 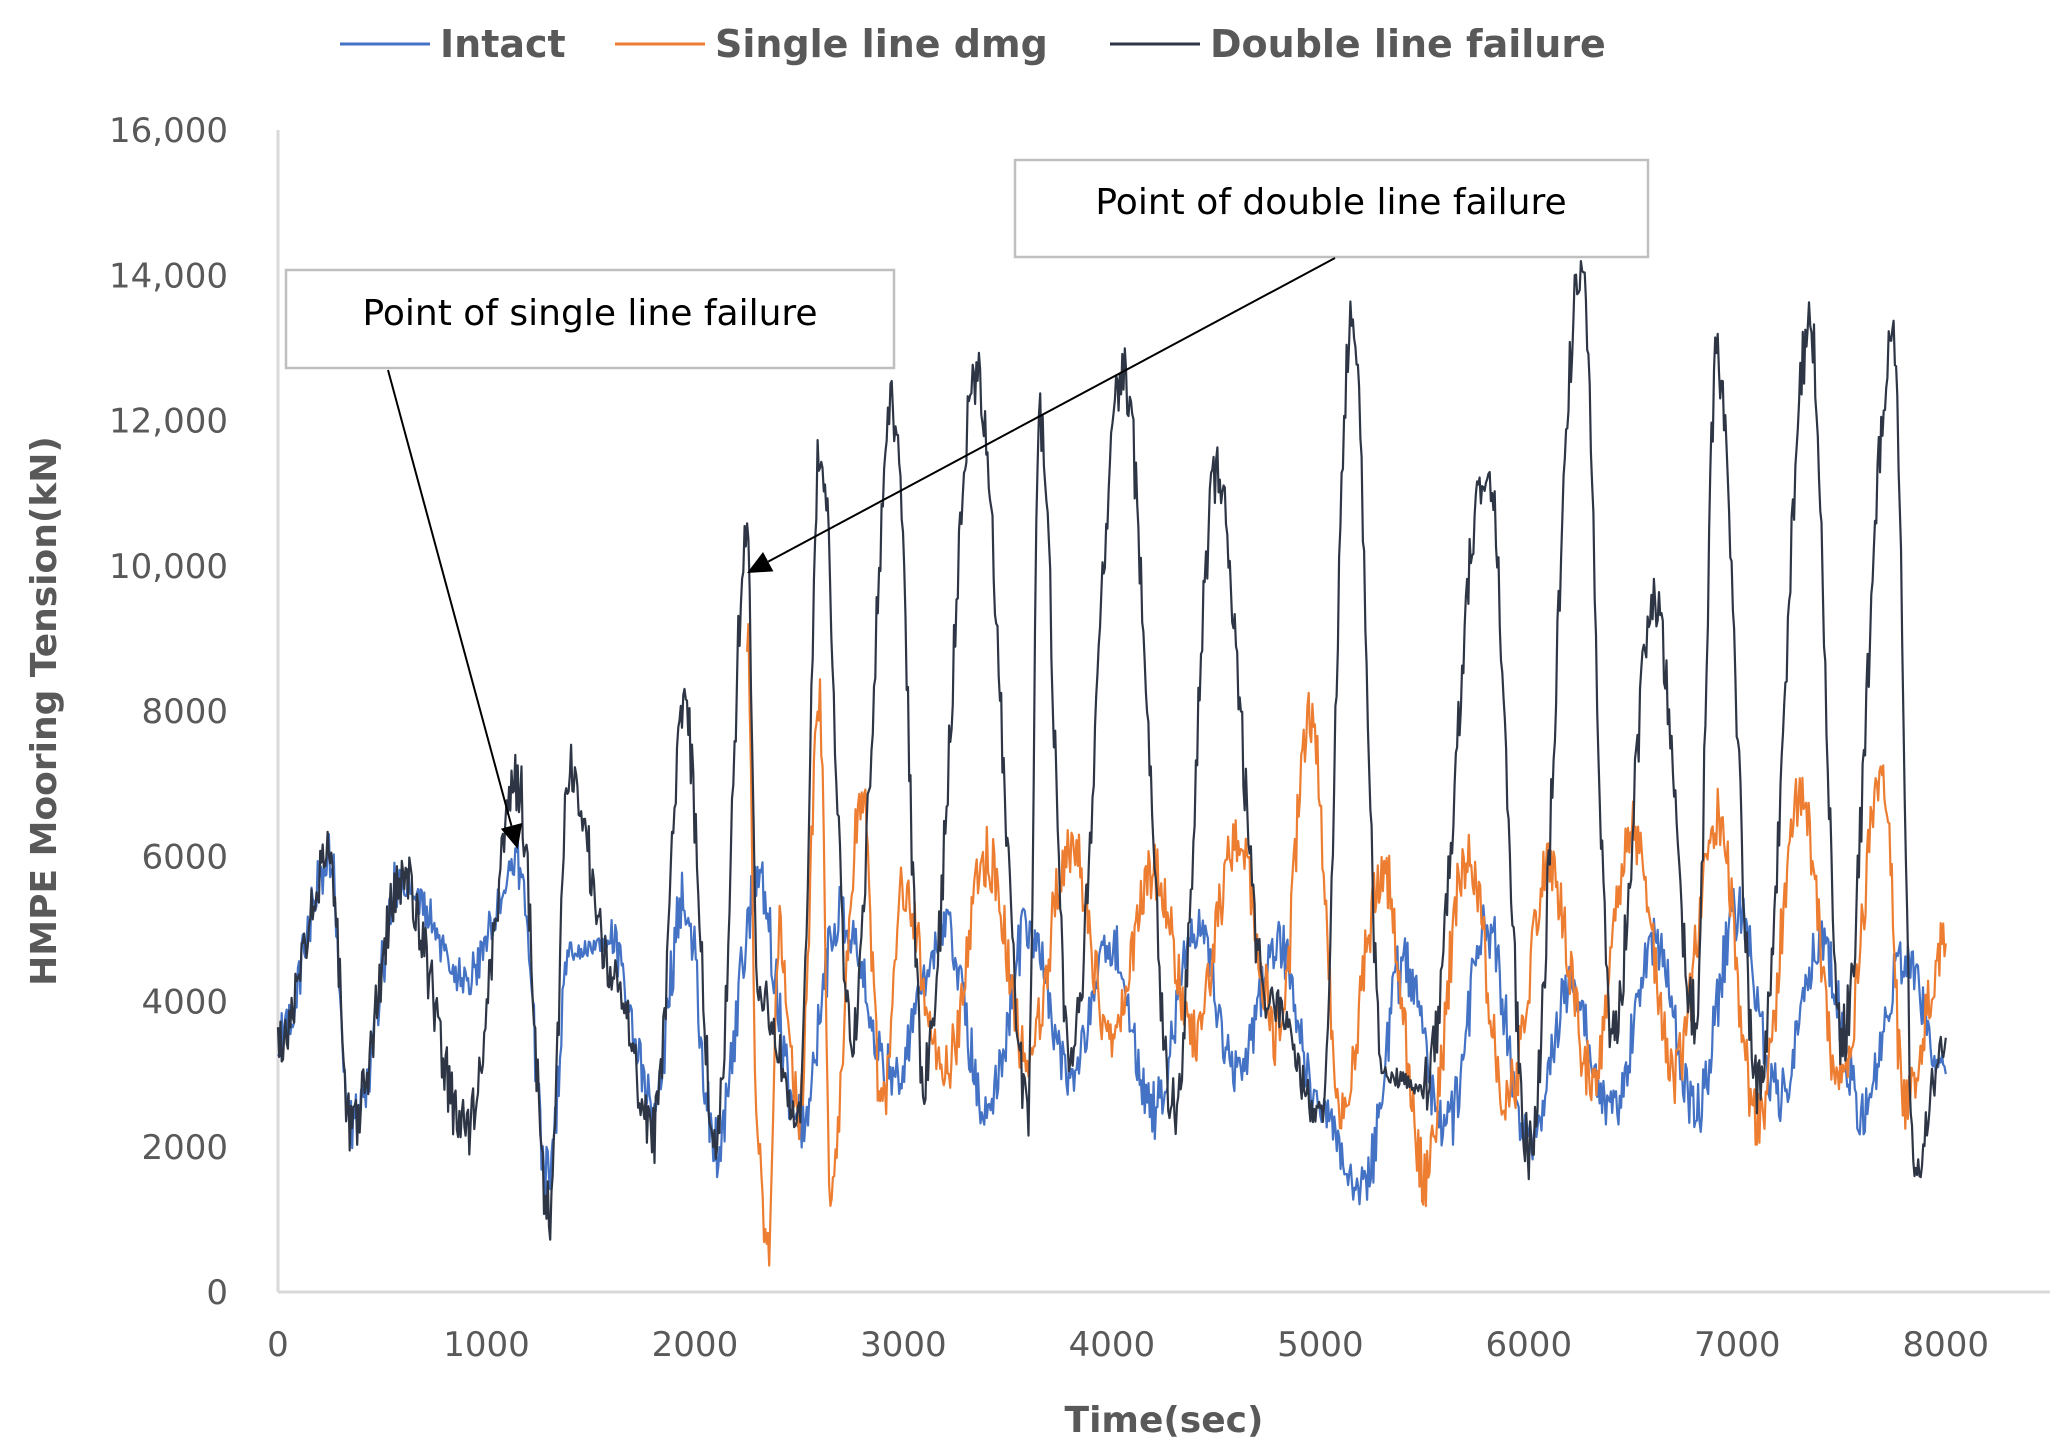 I want to click on x-tick-labels: 0 1000 2000 3000 4000 5000 6000 7000 8000, so click(x=1128, y=1345).